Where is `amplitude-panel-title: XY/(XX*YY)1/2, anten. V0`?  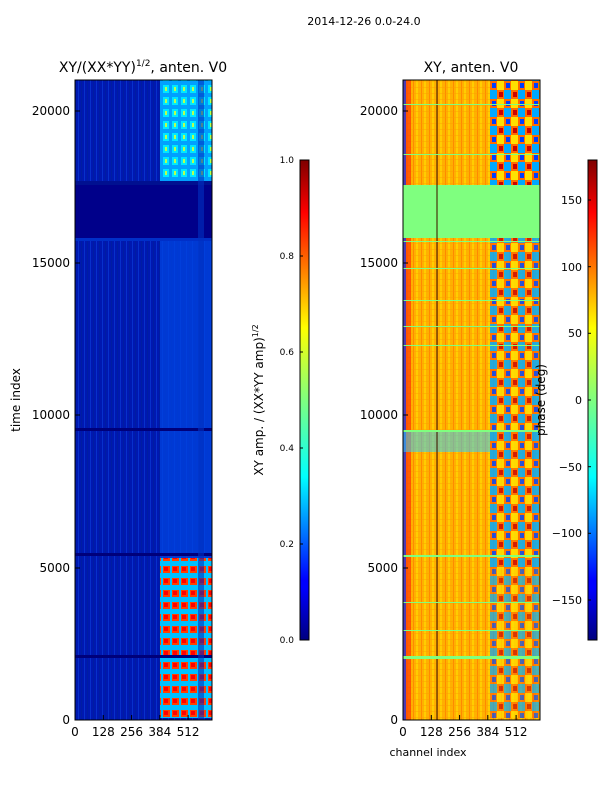
amplitude-panel-title: XY/(XX*YY)1/2, anten. V0 is located at coordinates (143, 67).